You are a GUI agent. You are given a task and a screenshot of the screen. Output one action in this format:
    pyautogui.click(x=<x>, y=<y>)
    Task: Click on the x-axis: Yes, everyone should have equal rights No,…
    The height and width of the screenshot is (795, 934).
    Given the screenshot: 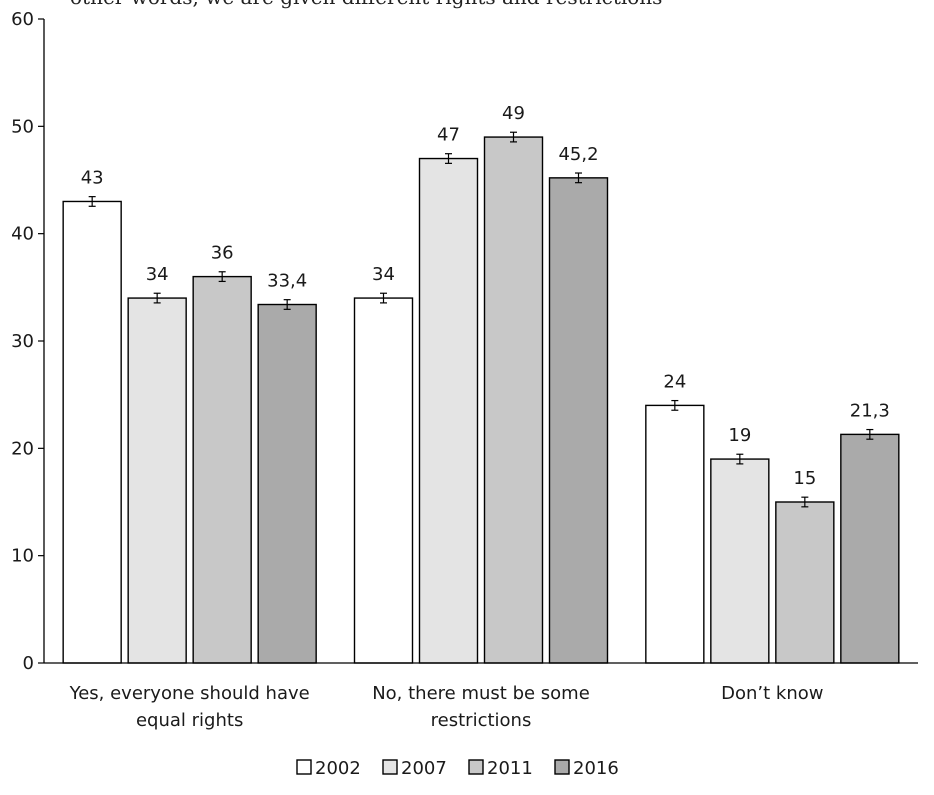 What is the action you would take?
    pyautogui.click(x=481, y=696)
    